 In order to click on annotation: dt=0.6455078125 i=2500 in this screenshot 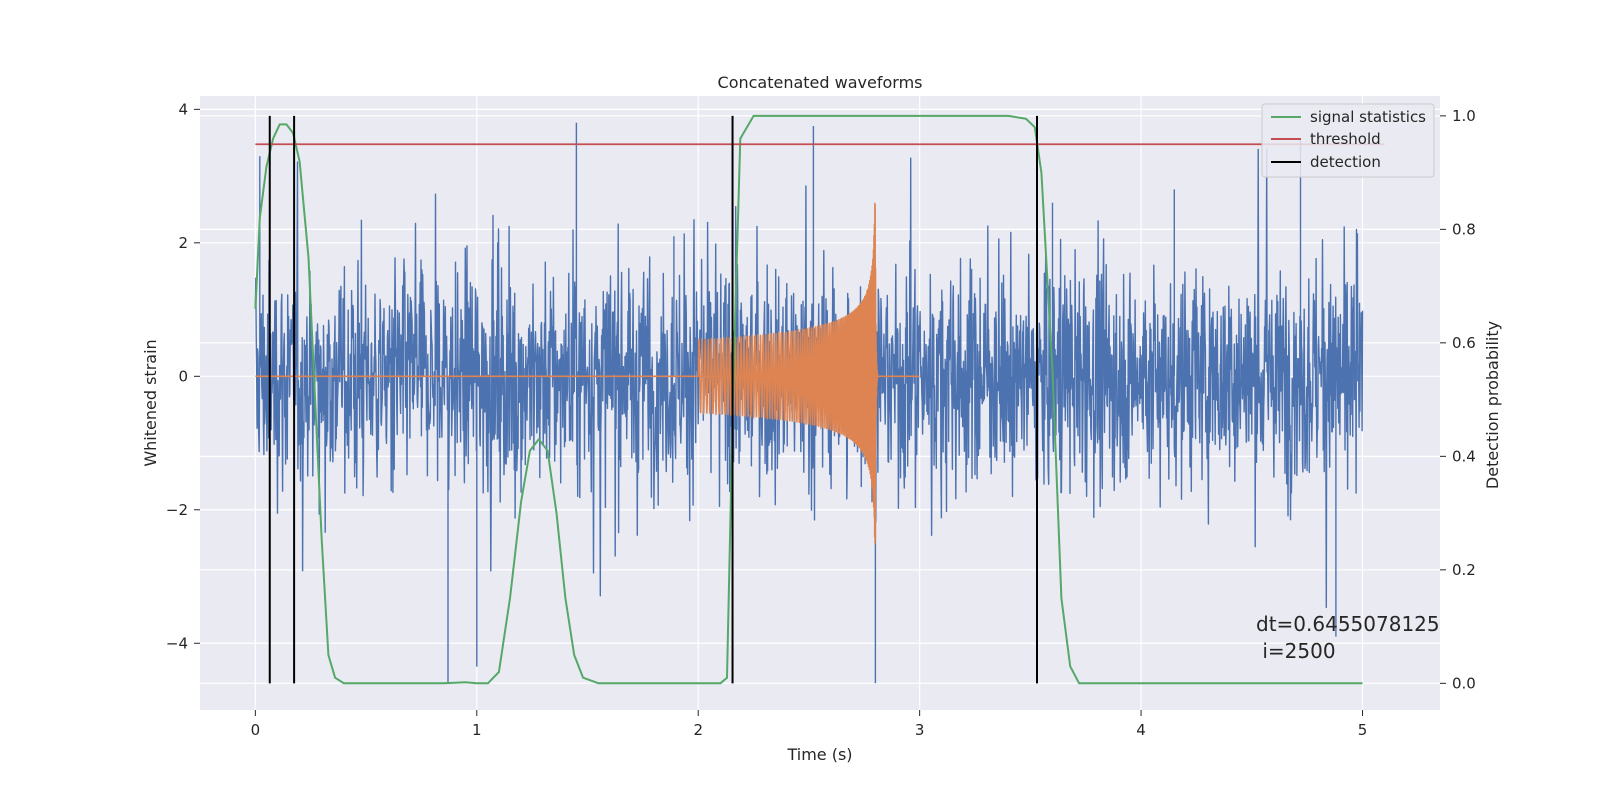, I will do `click(1348, 637)`.